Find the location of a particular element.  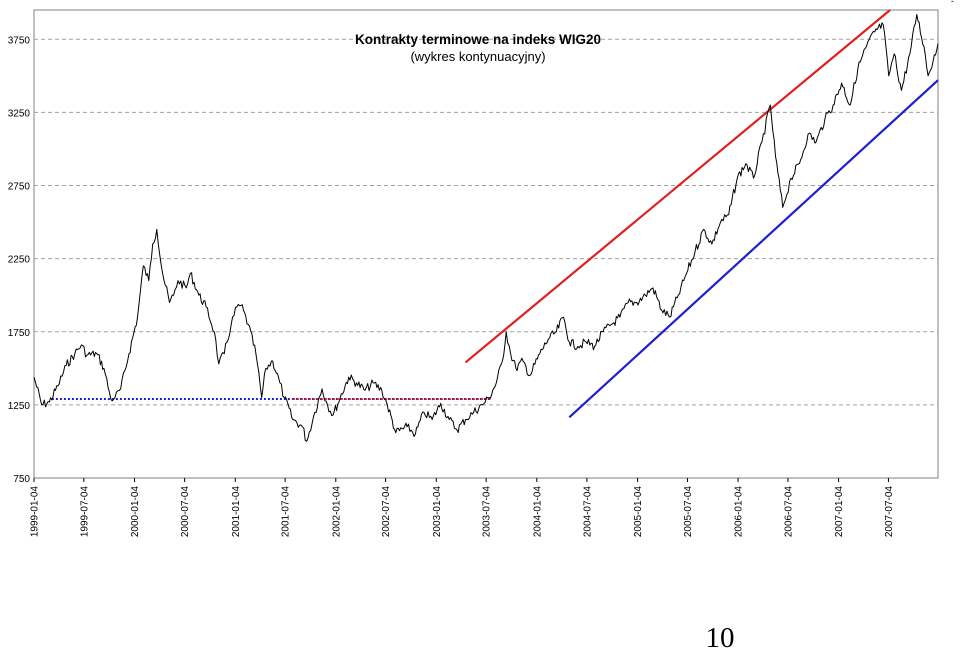

x-tick-label: 2001-01-04 is located at coordinates (236, 512).